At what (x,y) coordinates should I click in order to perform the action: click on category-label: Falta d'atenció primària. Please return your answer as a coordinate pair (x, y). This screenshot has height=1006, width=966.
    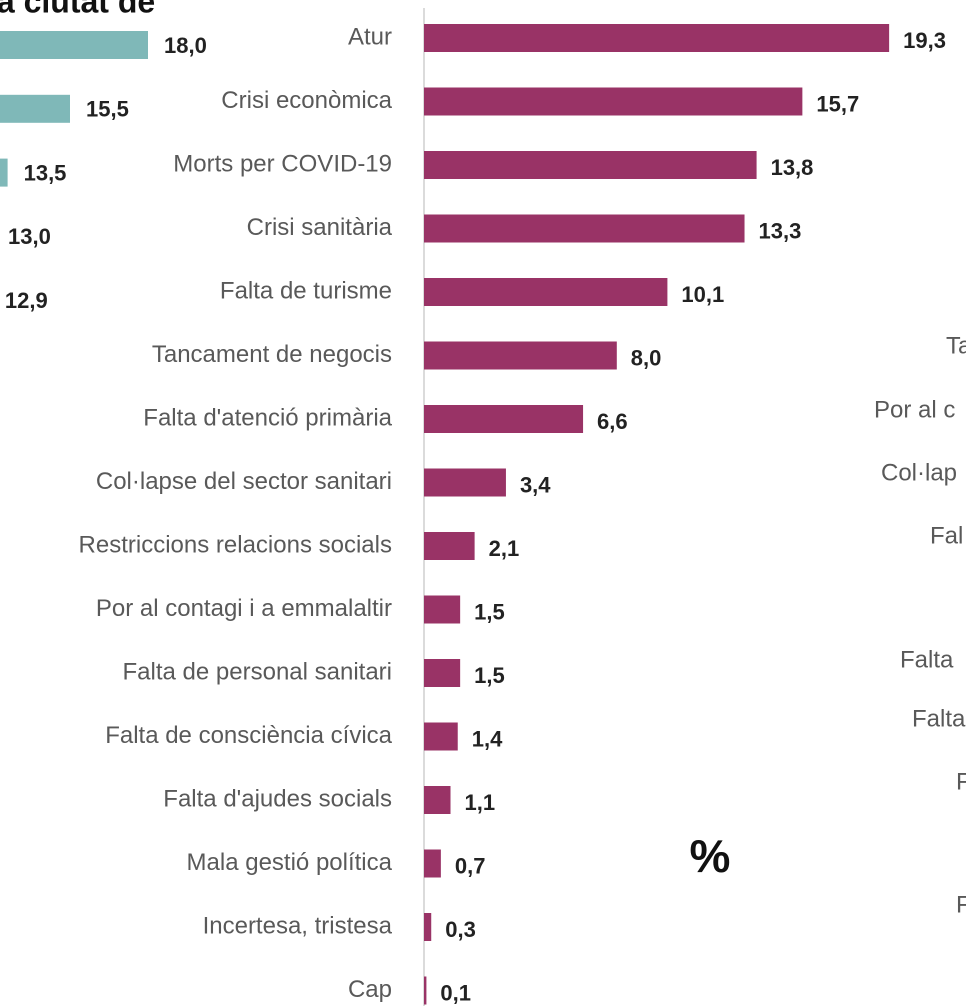
    Looking at the image, I should click on (267, 417).